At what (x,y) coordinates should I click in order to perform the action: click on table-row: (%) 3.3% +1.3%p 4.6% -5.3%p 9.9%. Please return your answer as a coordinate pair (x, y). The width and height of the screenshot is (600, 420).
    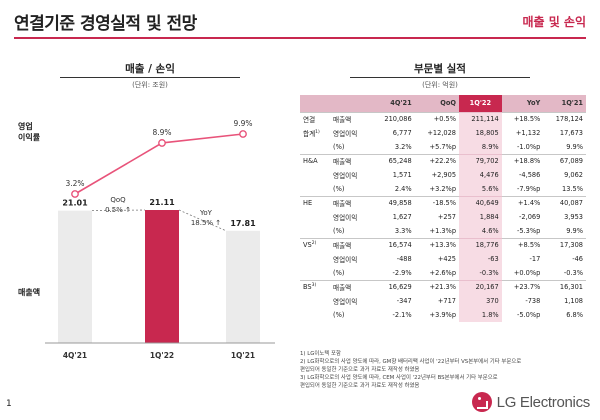
    Looking at the image, I should click on (443, 231).